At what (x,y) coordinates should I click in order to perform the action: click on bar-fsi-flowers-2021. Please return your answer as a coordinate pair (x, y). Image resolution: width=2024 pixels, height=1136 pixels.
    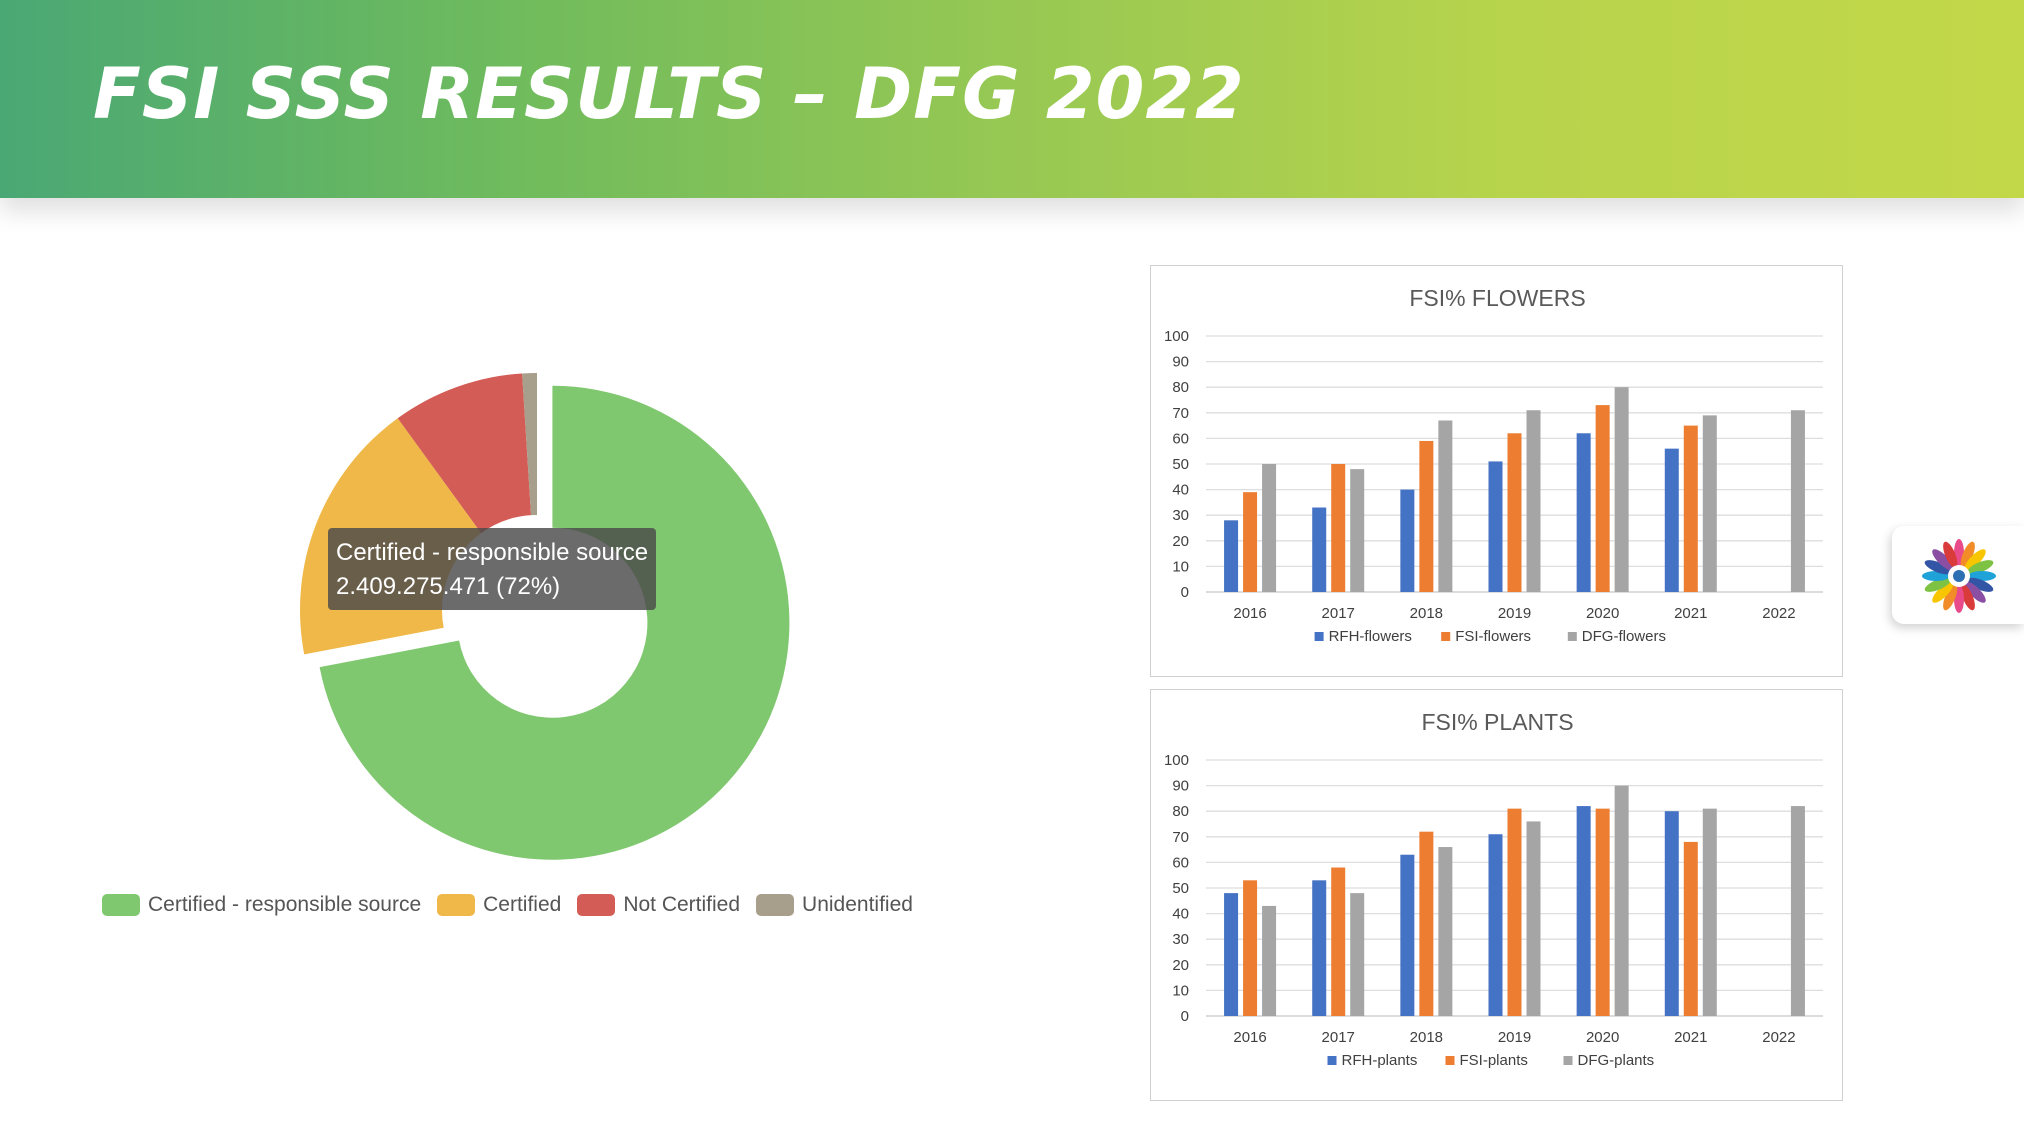
    Looking at the image, I should click on (1690, 508).